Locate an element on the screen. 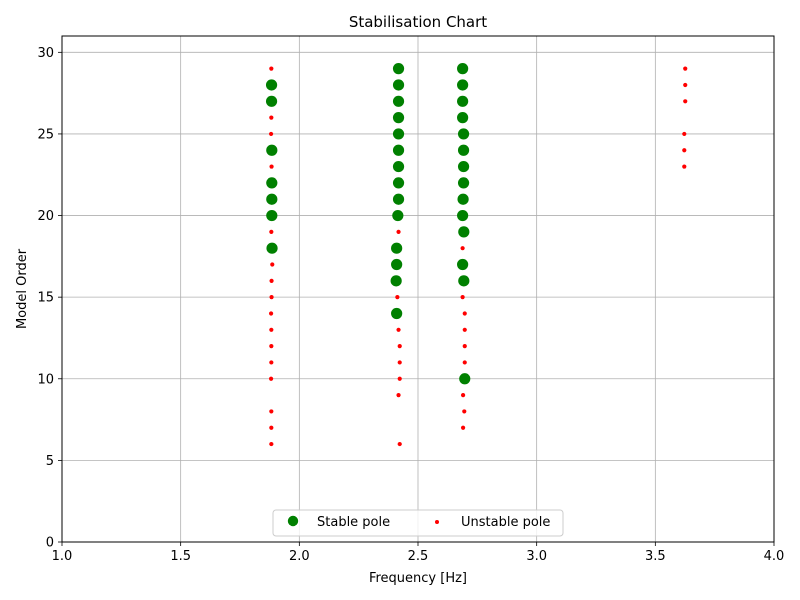  y-tick-label: 30 is located at coordinates (45, 53).